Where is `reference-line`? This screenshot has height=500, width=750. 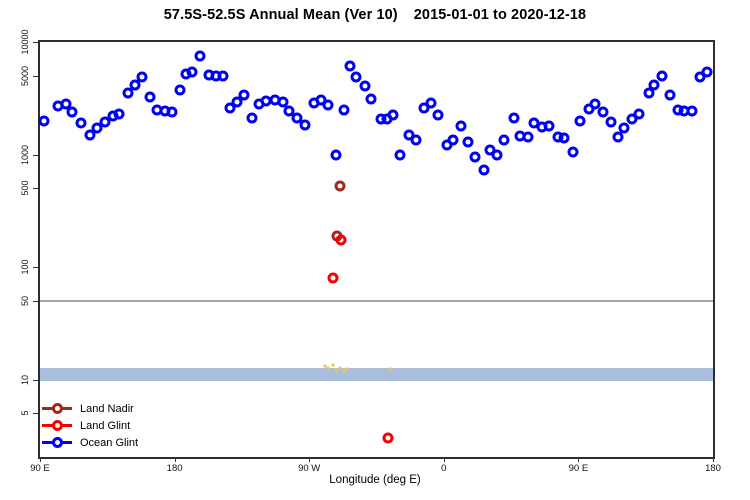 reference-line is located at coordinates (376, 300).